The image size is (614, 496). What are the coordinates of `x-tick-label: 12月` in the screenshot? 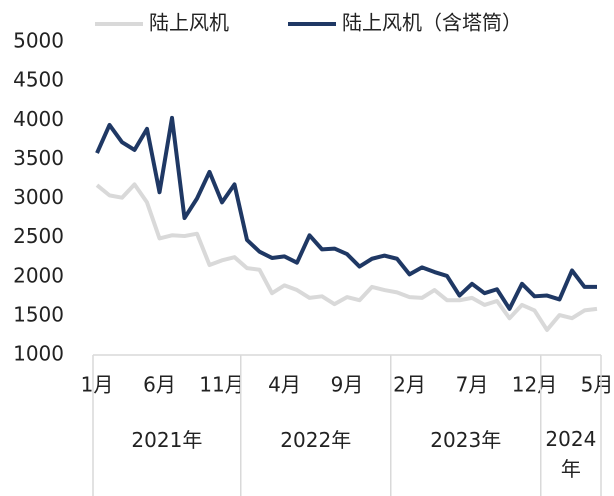 It's located at (534, 385).